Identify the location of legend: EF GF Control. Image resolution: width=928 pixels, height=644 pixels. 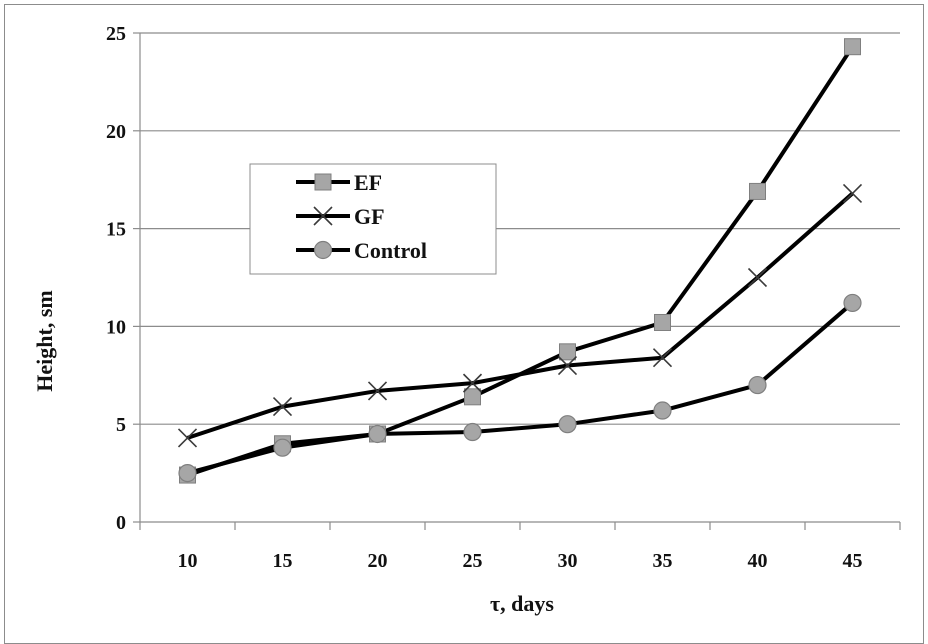
(373, 219).